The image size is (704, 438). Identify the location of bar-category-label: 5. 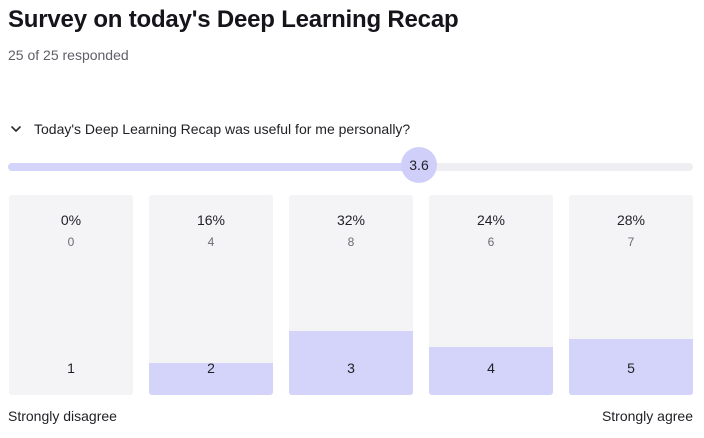
(631, 368).